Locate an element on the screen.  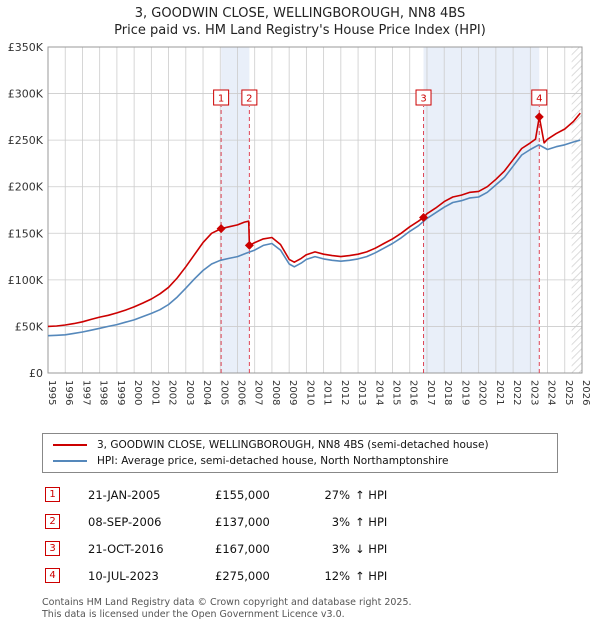
x-tick-label: 1999 is located at coordinates (120, 392).